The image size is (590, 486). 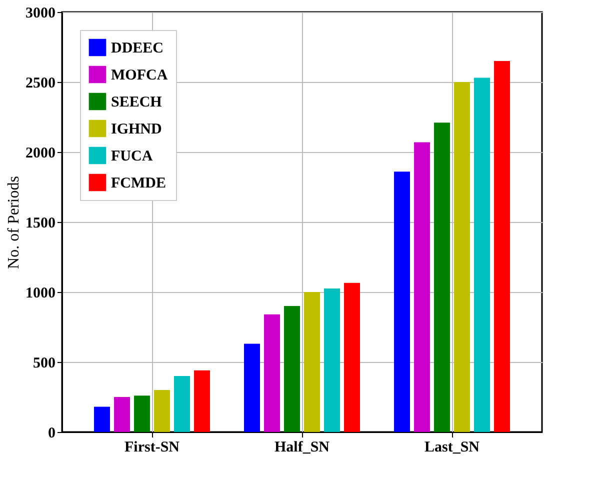 What do you see at coordinates (44, 364) in the screenshot?
I see `y-tick-label: 500` at bounding box center [44, 364].